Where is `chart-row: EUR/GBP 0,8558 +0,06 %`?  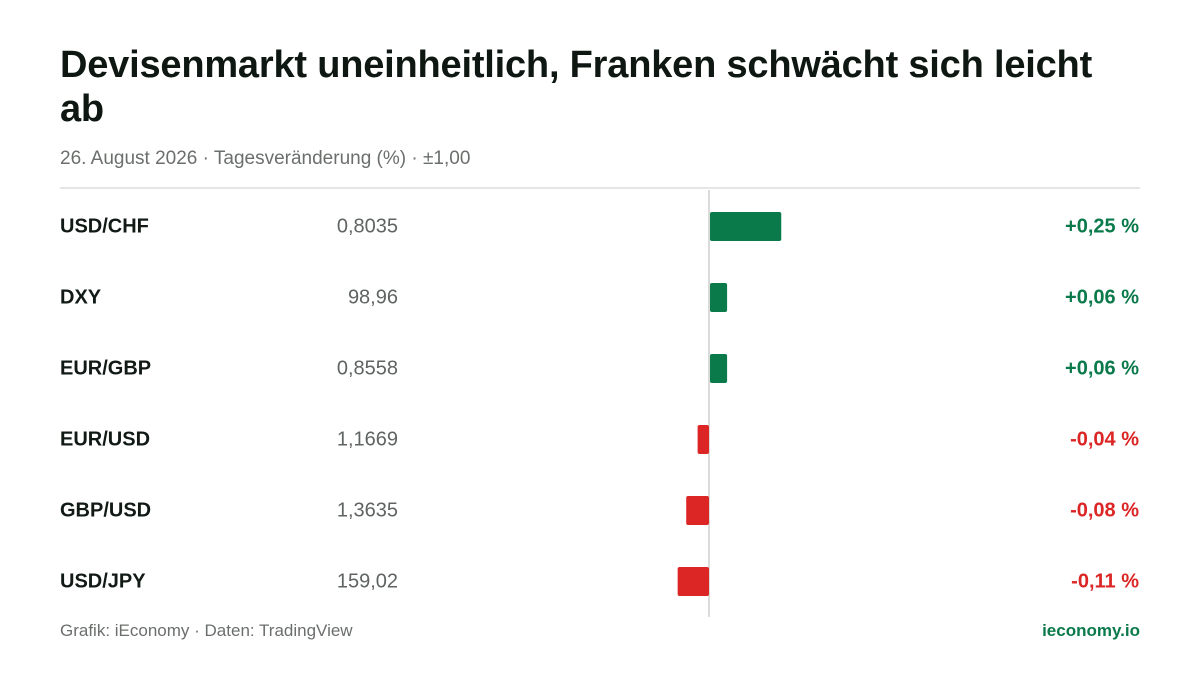
chart-row: EUR/GBP 0,8558 +0,06 % is located at coordinates (599, 368).